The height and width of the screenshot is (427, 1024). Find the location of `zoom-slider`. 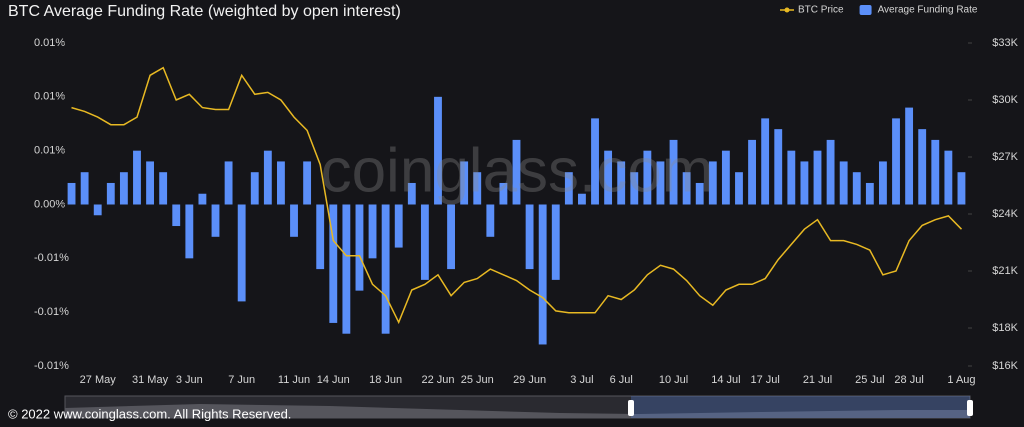

zoom-slider is located at coordinates (518, 407).